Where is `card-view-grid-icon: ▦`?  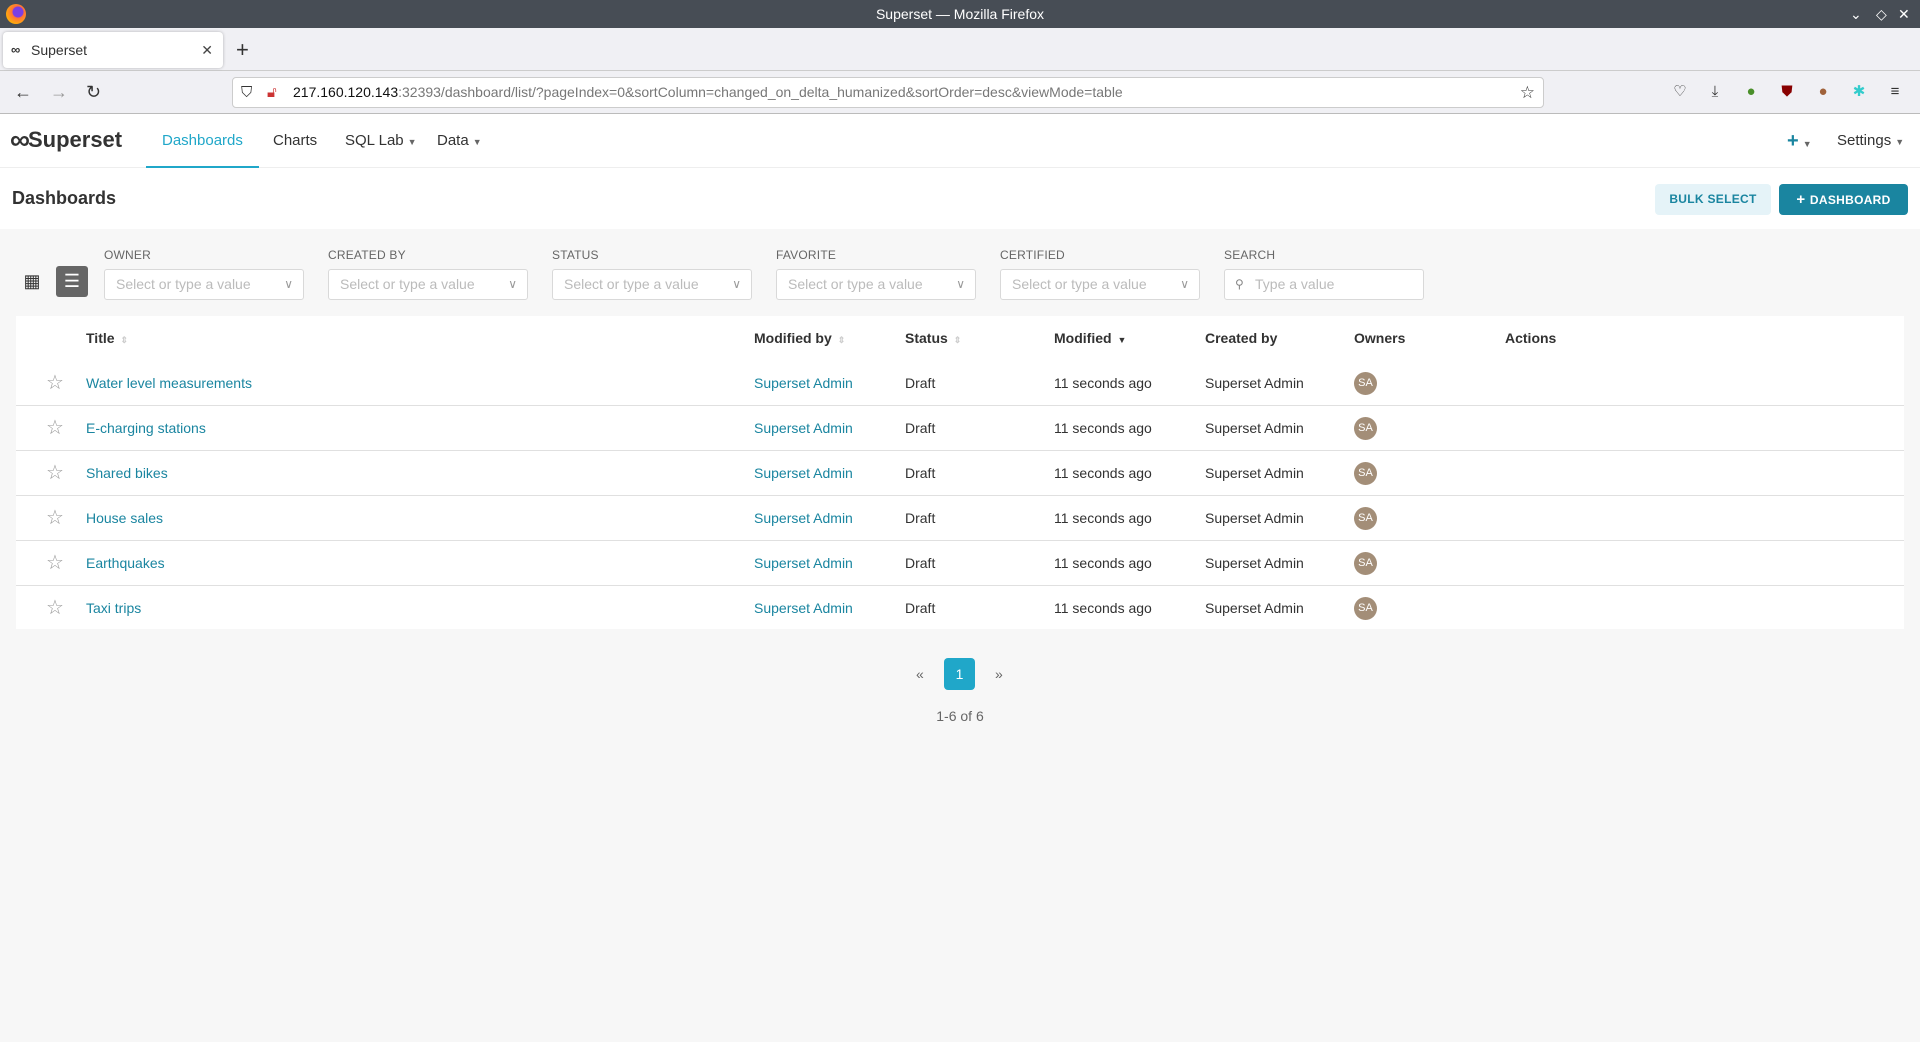 card-view-grid-icon: ▦ is located at coordinates (32, 281).